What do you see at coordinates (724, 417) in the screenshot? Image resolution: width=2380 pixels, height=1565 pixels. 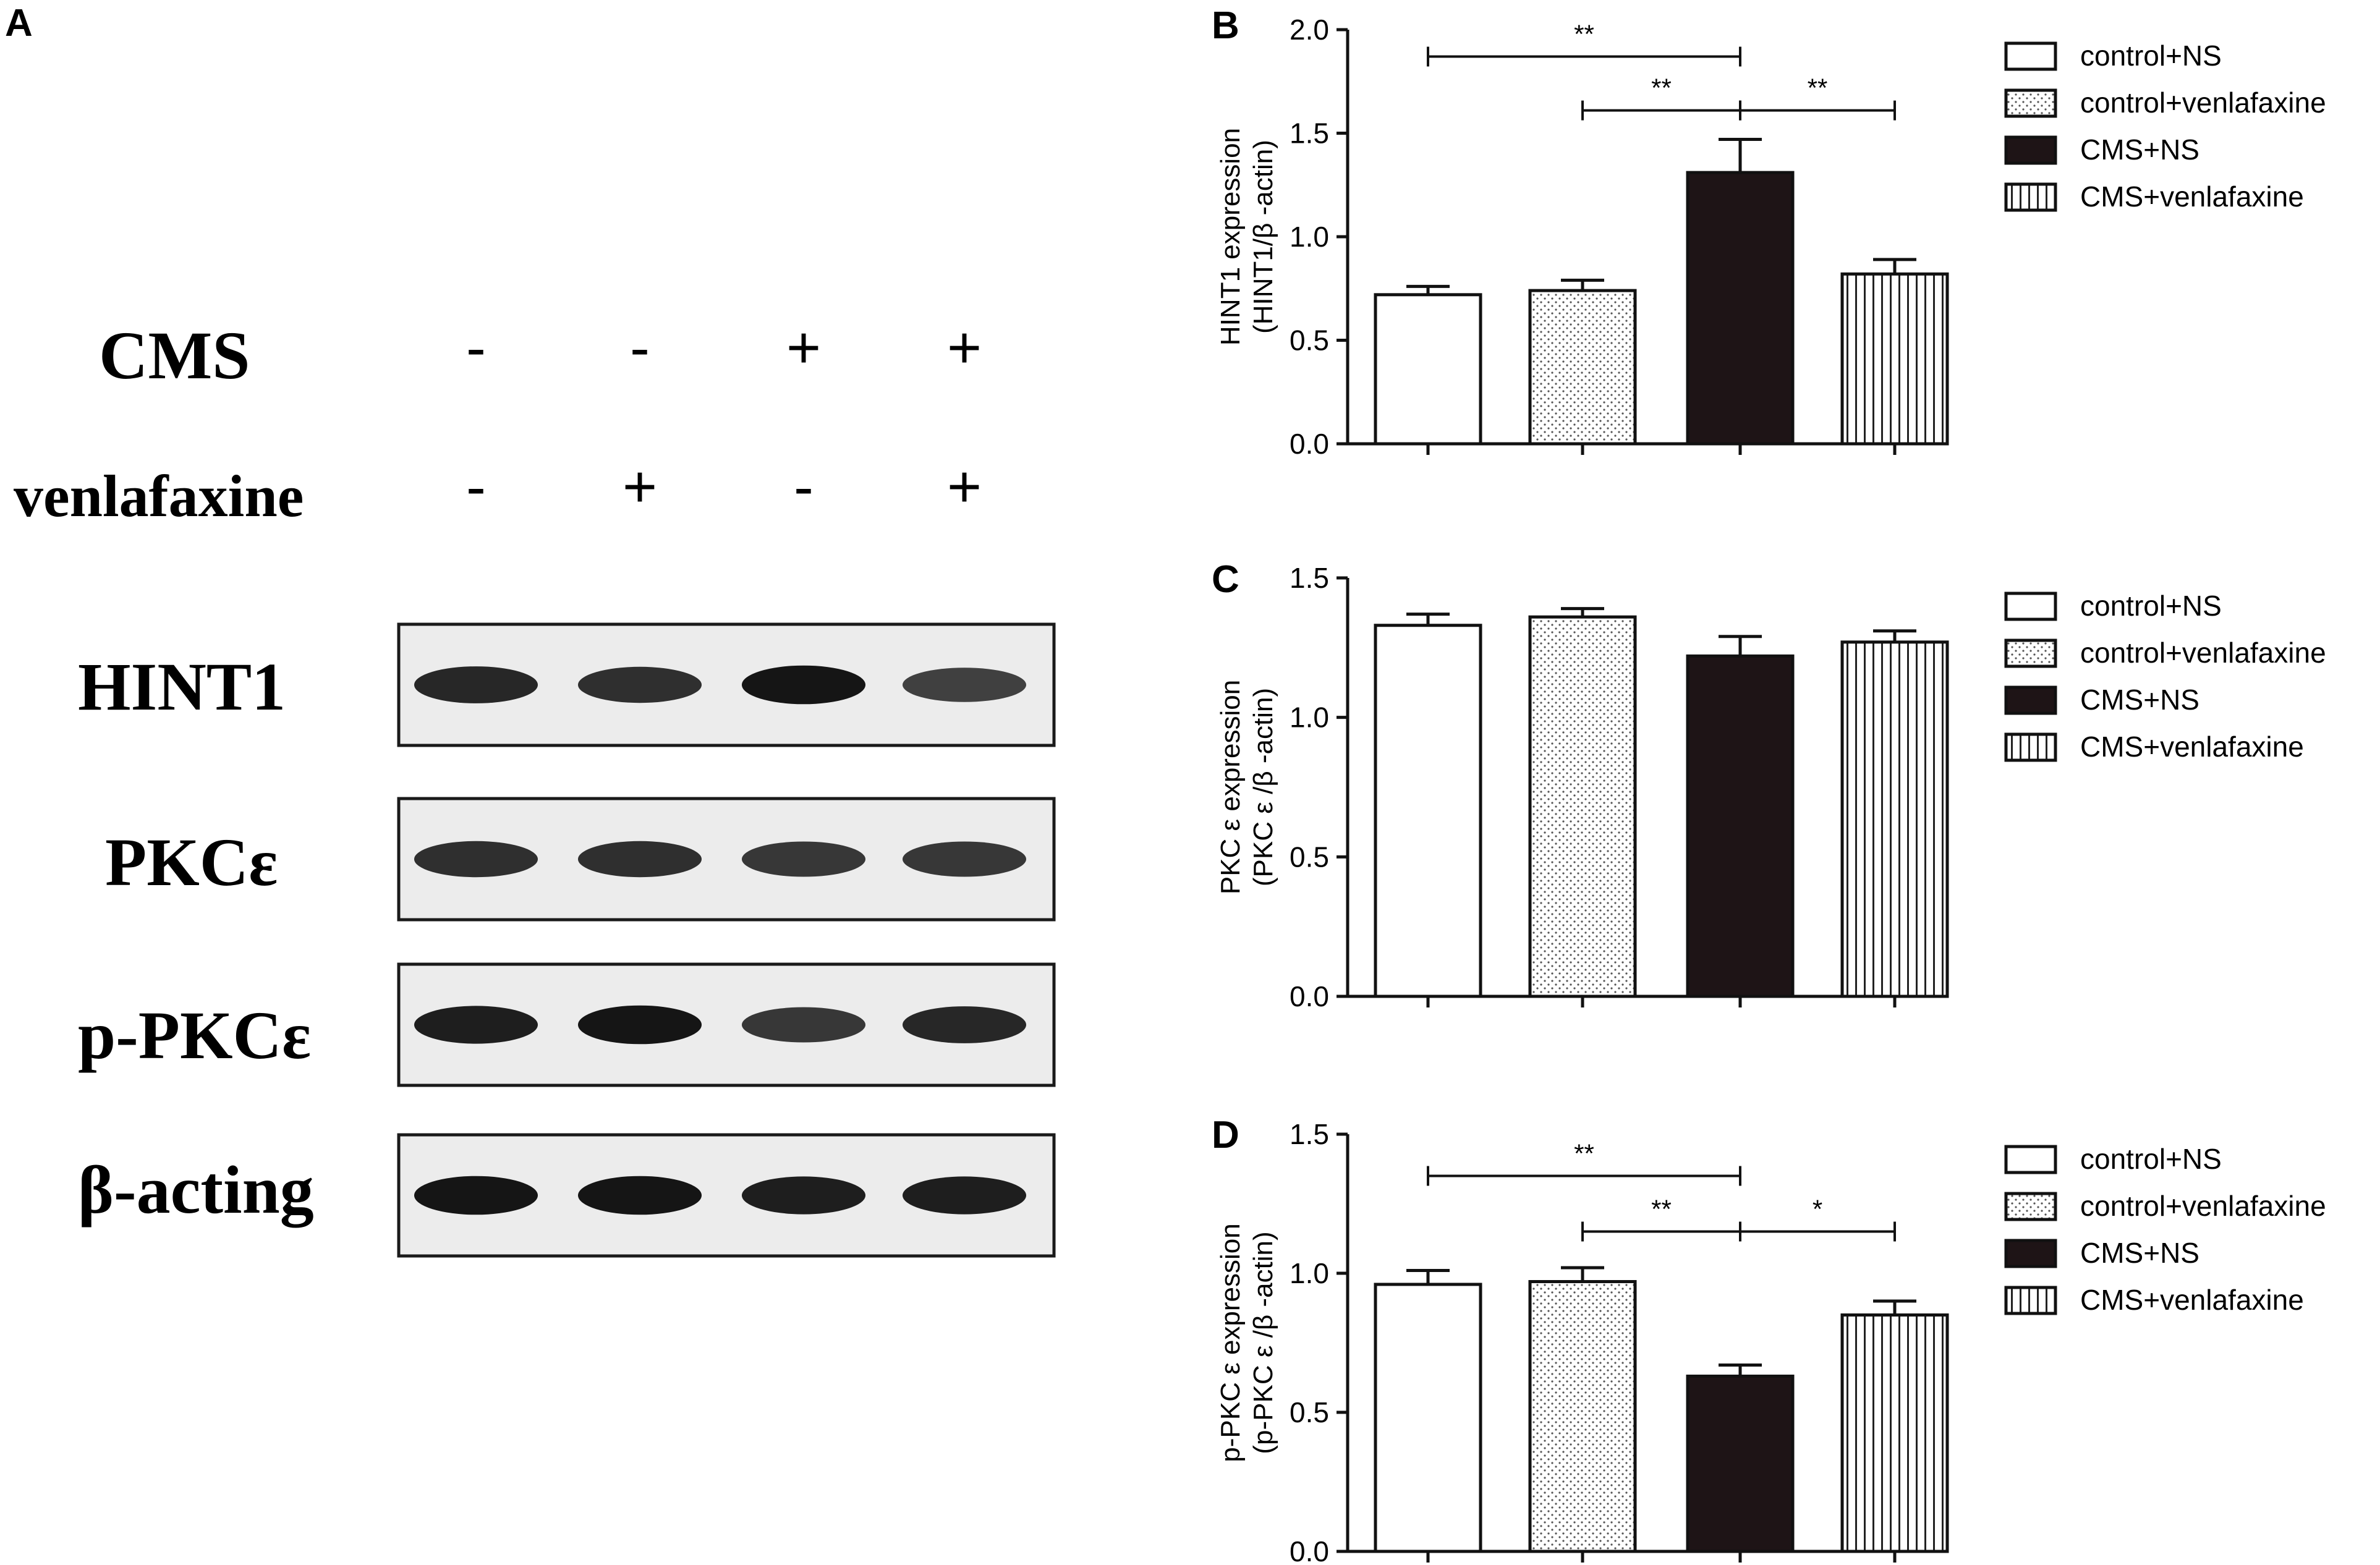 I see `condition-signs: - - + + - + - +` at bounding box center [724, 417].